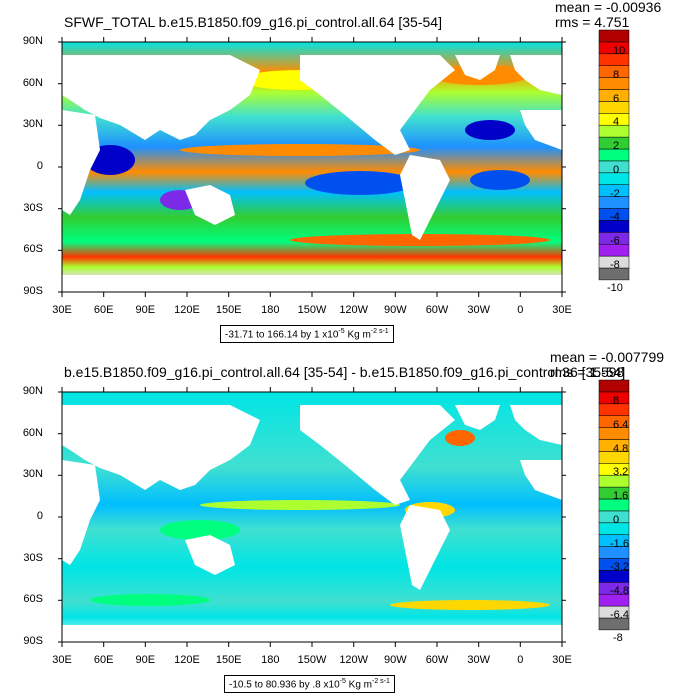 Image resolution: width=700 pixels, height=700 pixels. What do you see at coordinates (282, 335) in the screenshot?
I see `range-text: -31.71 to 166.14 by 1 x10` at bounding box center [282, 335].